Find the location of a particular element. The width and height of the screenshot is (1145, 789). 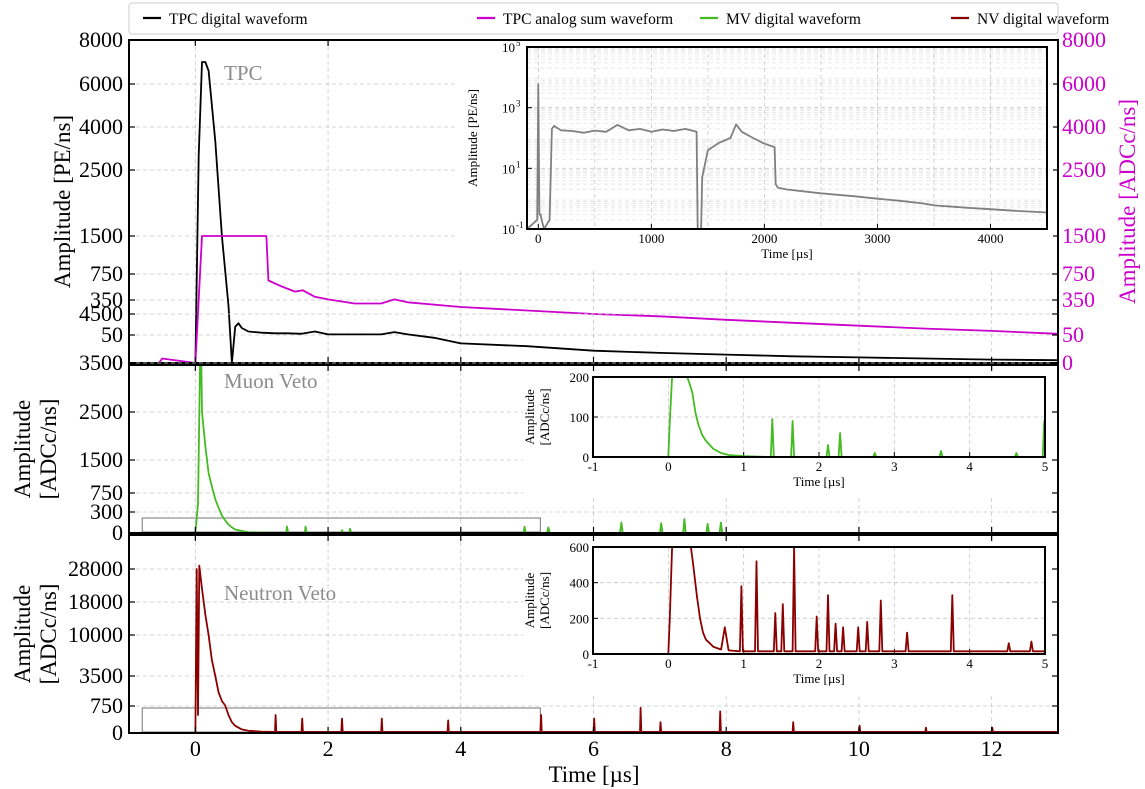

y-axis-label-right: Amplitude [ADCc/ns] is located at coordinates (1127, 201).